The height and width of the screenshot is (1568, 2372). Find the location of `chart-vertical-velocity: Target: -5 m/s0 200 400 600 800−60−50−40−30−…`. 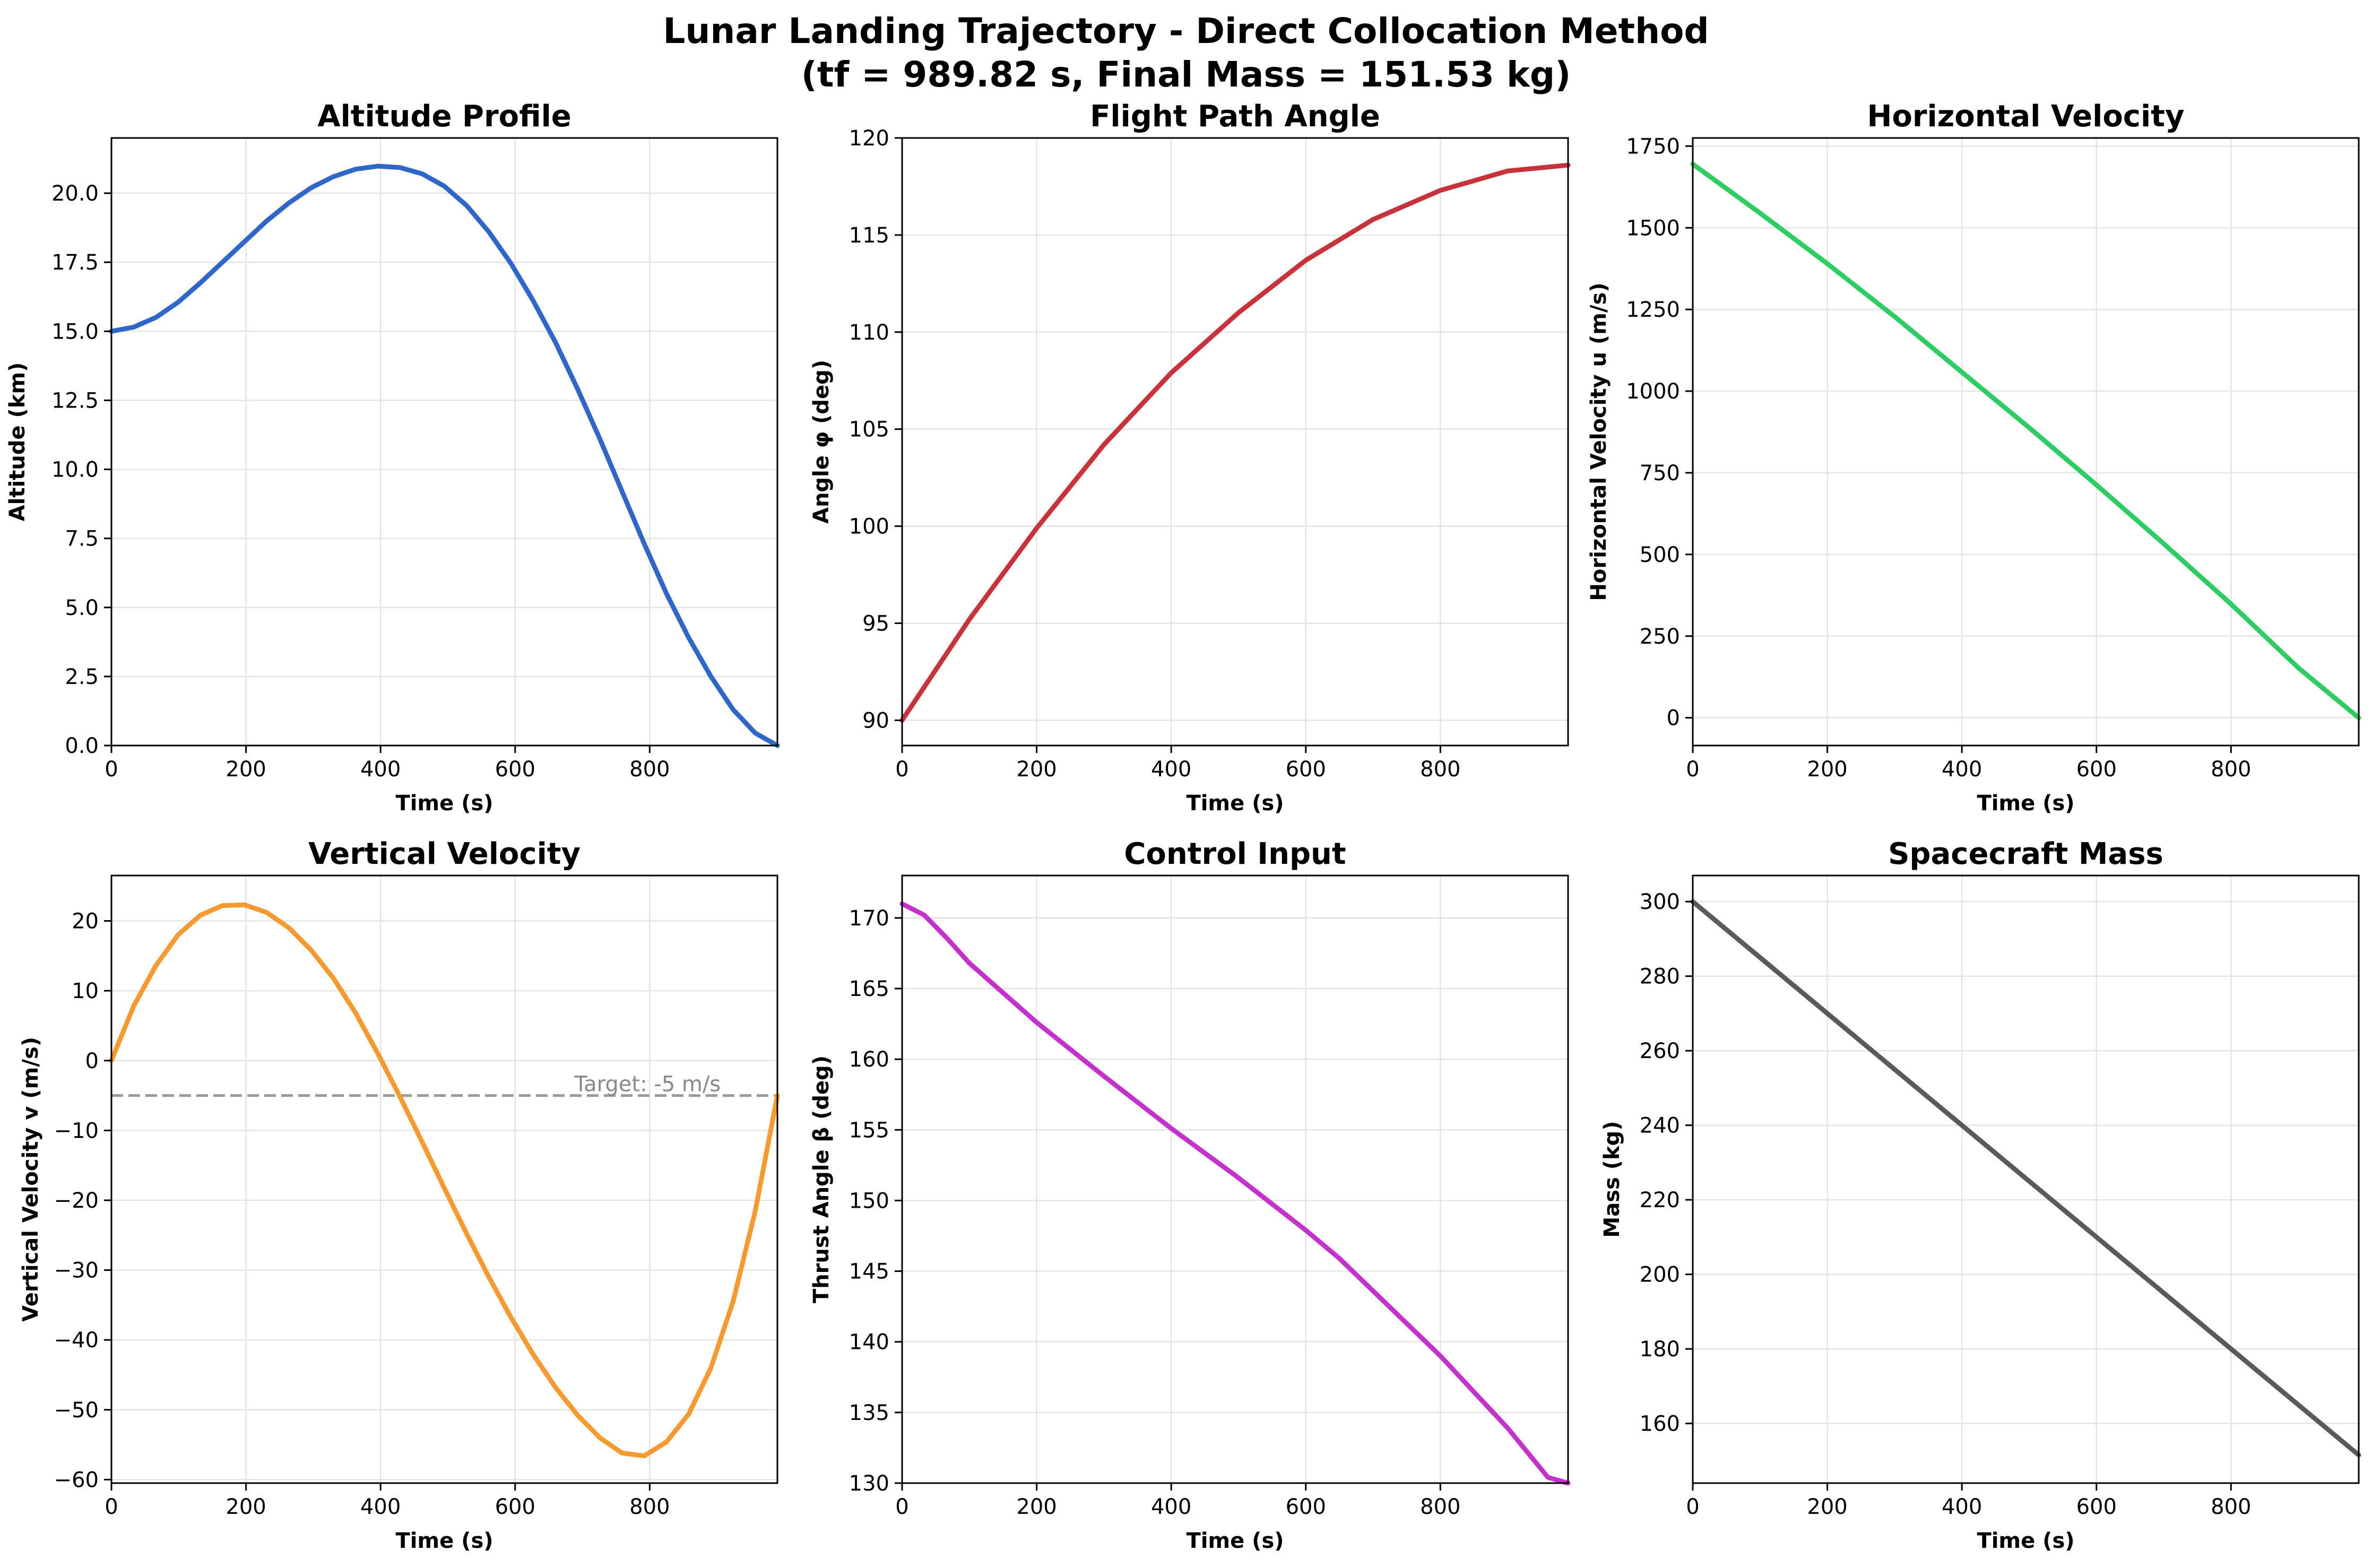

chart-vertical-velocity: Target: -5 m/s0 200 400 600 800−60−50−40−30−… is located at coordinates (399, 1195).